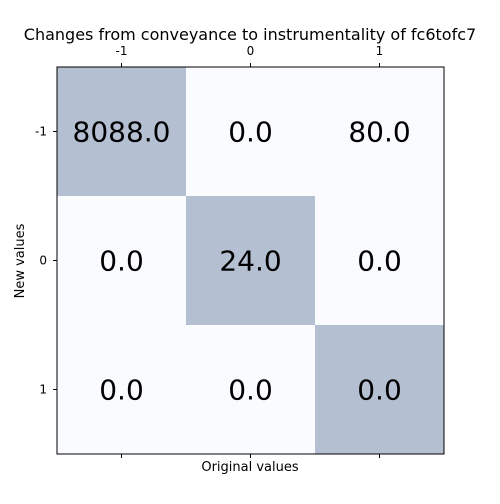 This screenshot has height=504, width=500. Describe the element at coordinates (380, 51) in the screenshot. I see `x-tick-label: 1` at that location.